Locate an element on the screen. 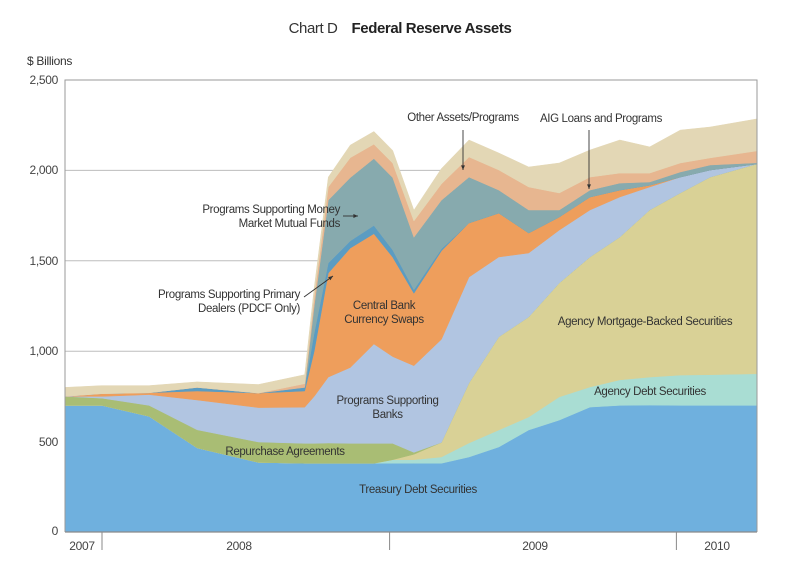 The image size is (800, 568). x-year-label: 2009 is located at coordinates (535, 546).